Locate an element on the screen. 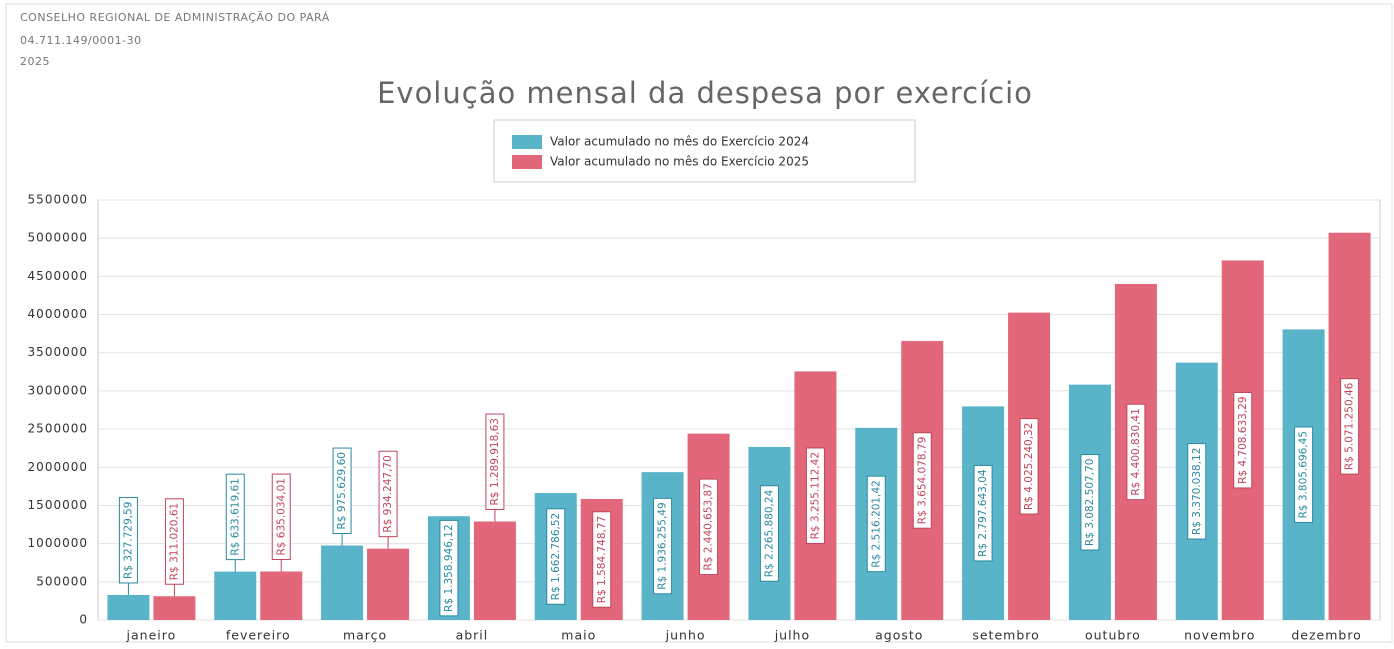 The image size is (1394, 649). y-tick-label: 0 is located at coordinates (83, 620).